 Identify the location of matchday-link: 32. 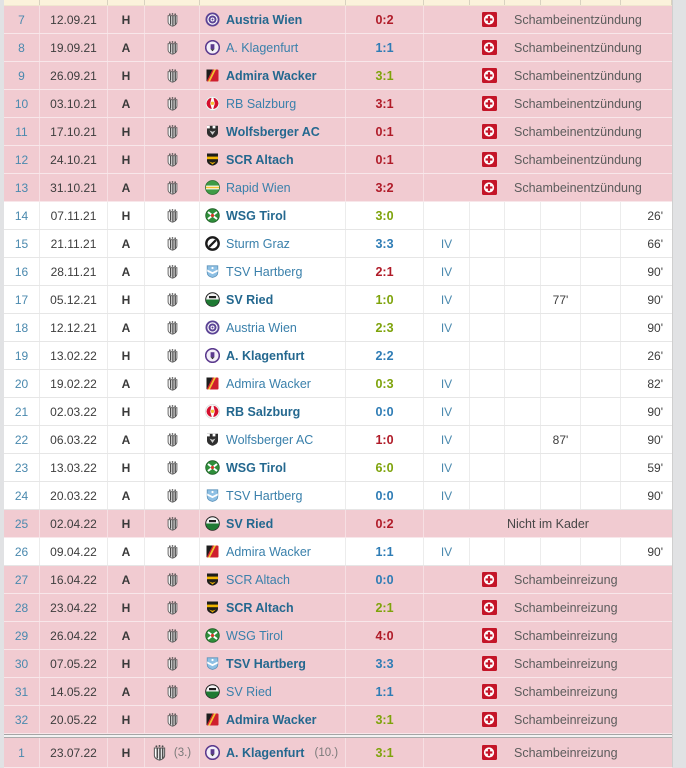
(21, 719).